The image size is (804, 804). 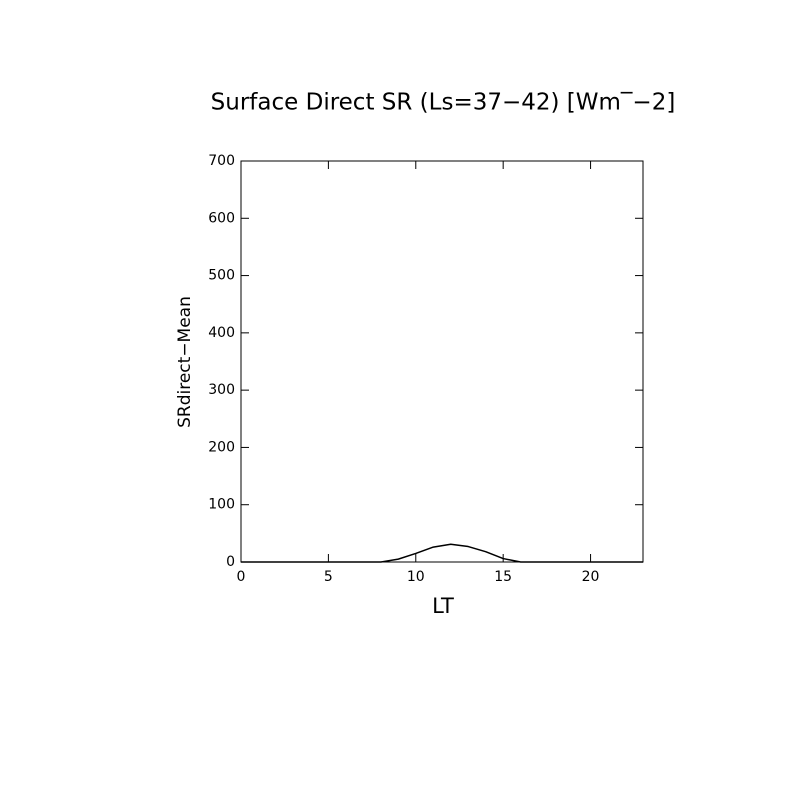 What do you see at coordinates (241, 577) in the screenshot?
I see `x-tick-label: 0` at bounding box center [241, 577].